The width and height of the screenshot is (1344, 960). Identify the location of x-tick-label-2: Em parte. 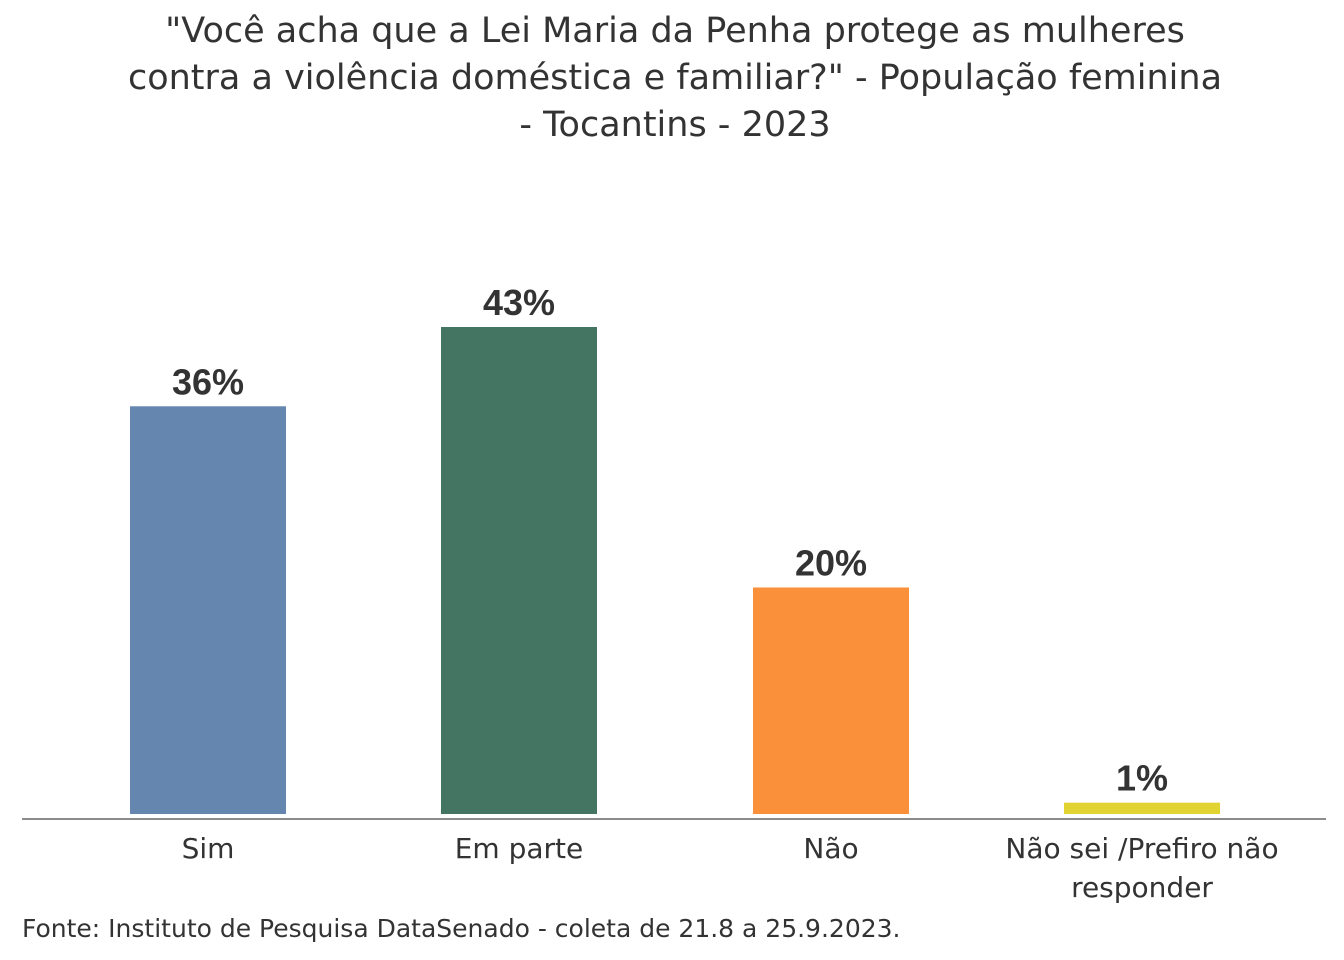
(519, 848).